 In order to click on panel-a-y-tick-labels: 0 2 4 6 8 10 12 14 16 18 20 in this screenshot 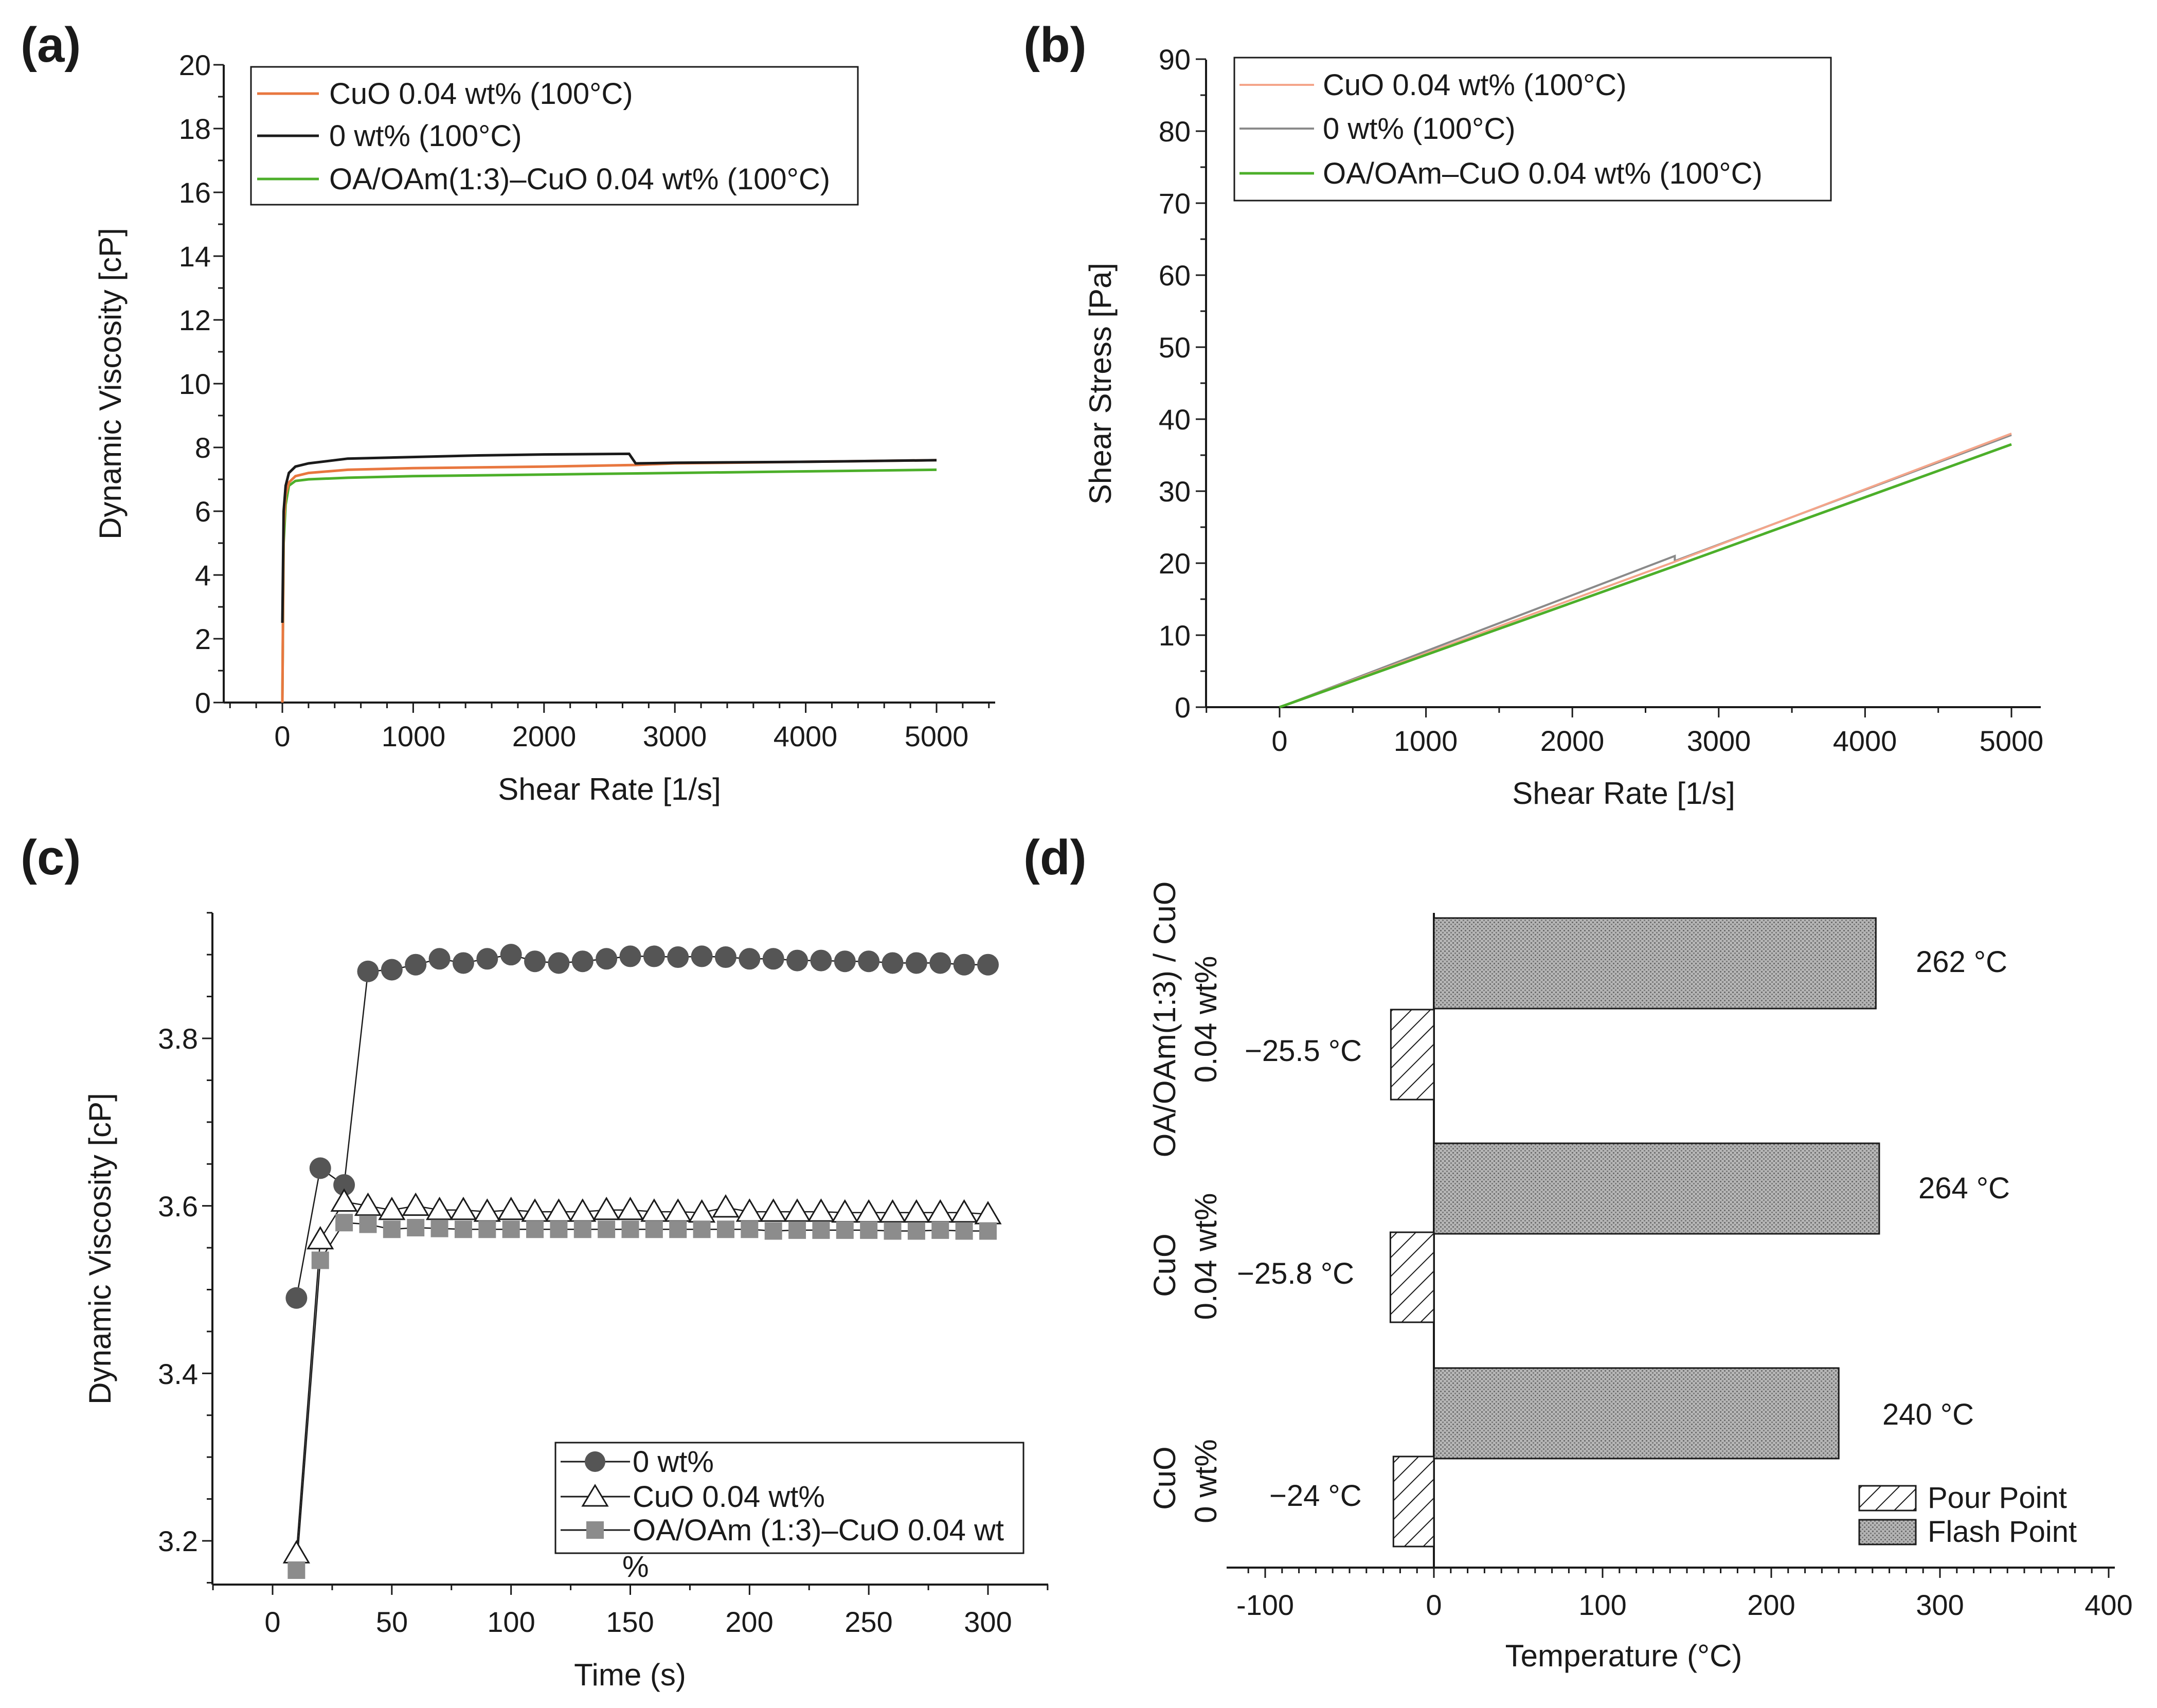, I will do `click(195, 384)`.